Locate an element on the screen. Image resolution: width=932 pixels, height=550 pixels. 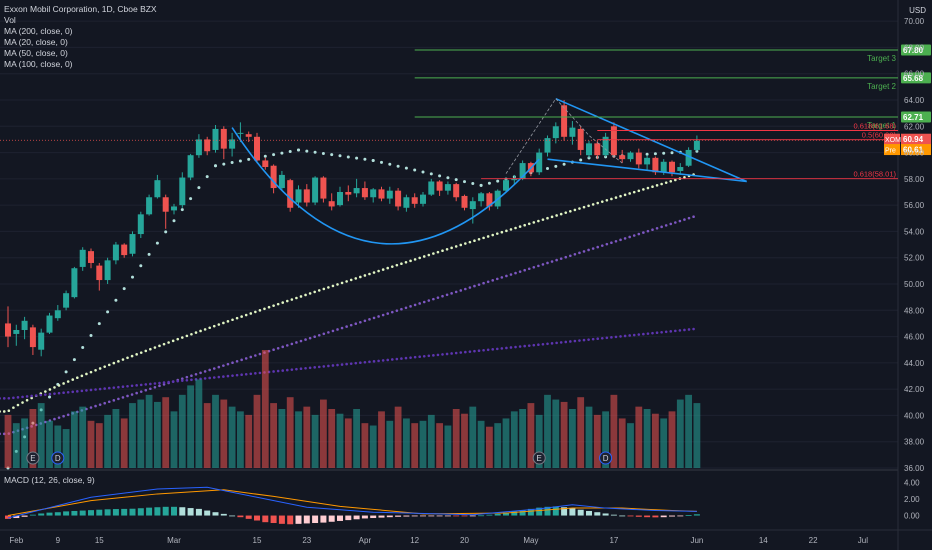
target-price-tag-text: 65.68 is located at coordinates (913, 78).